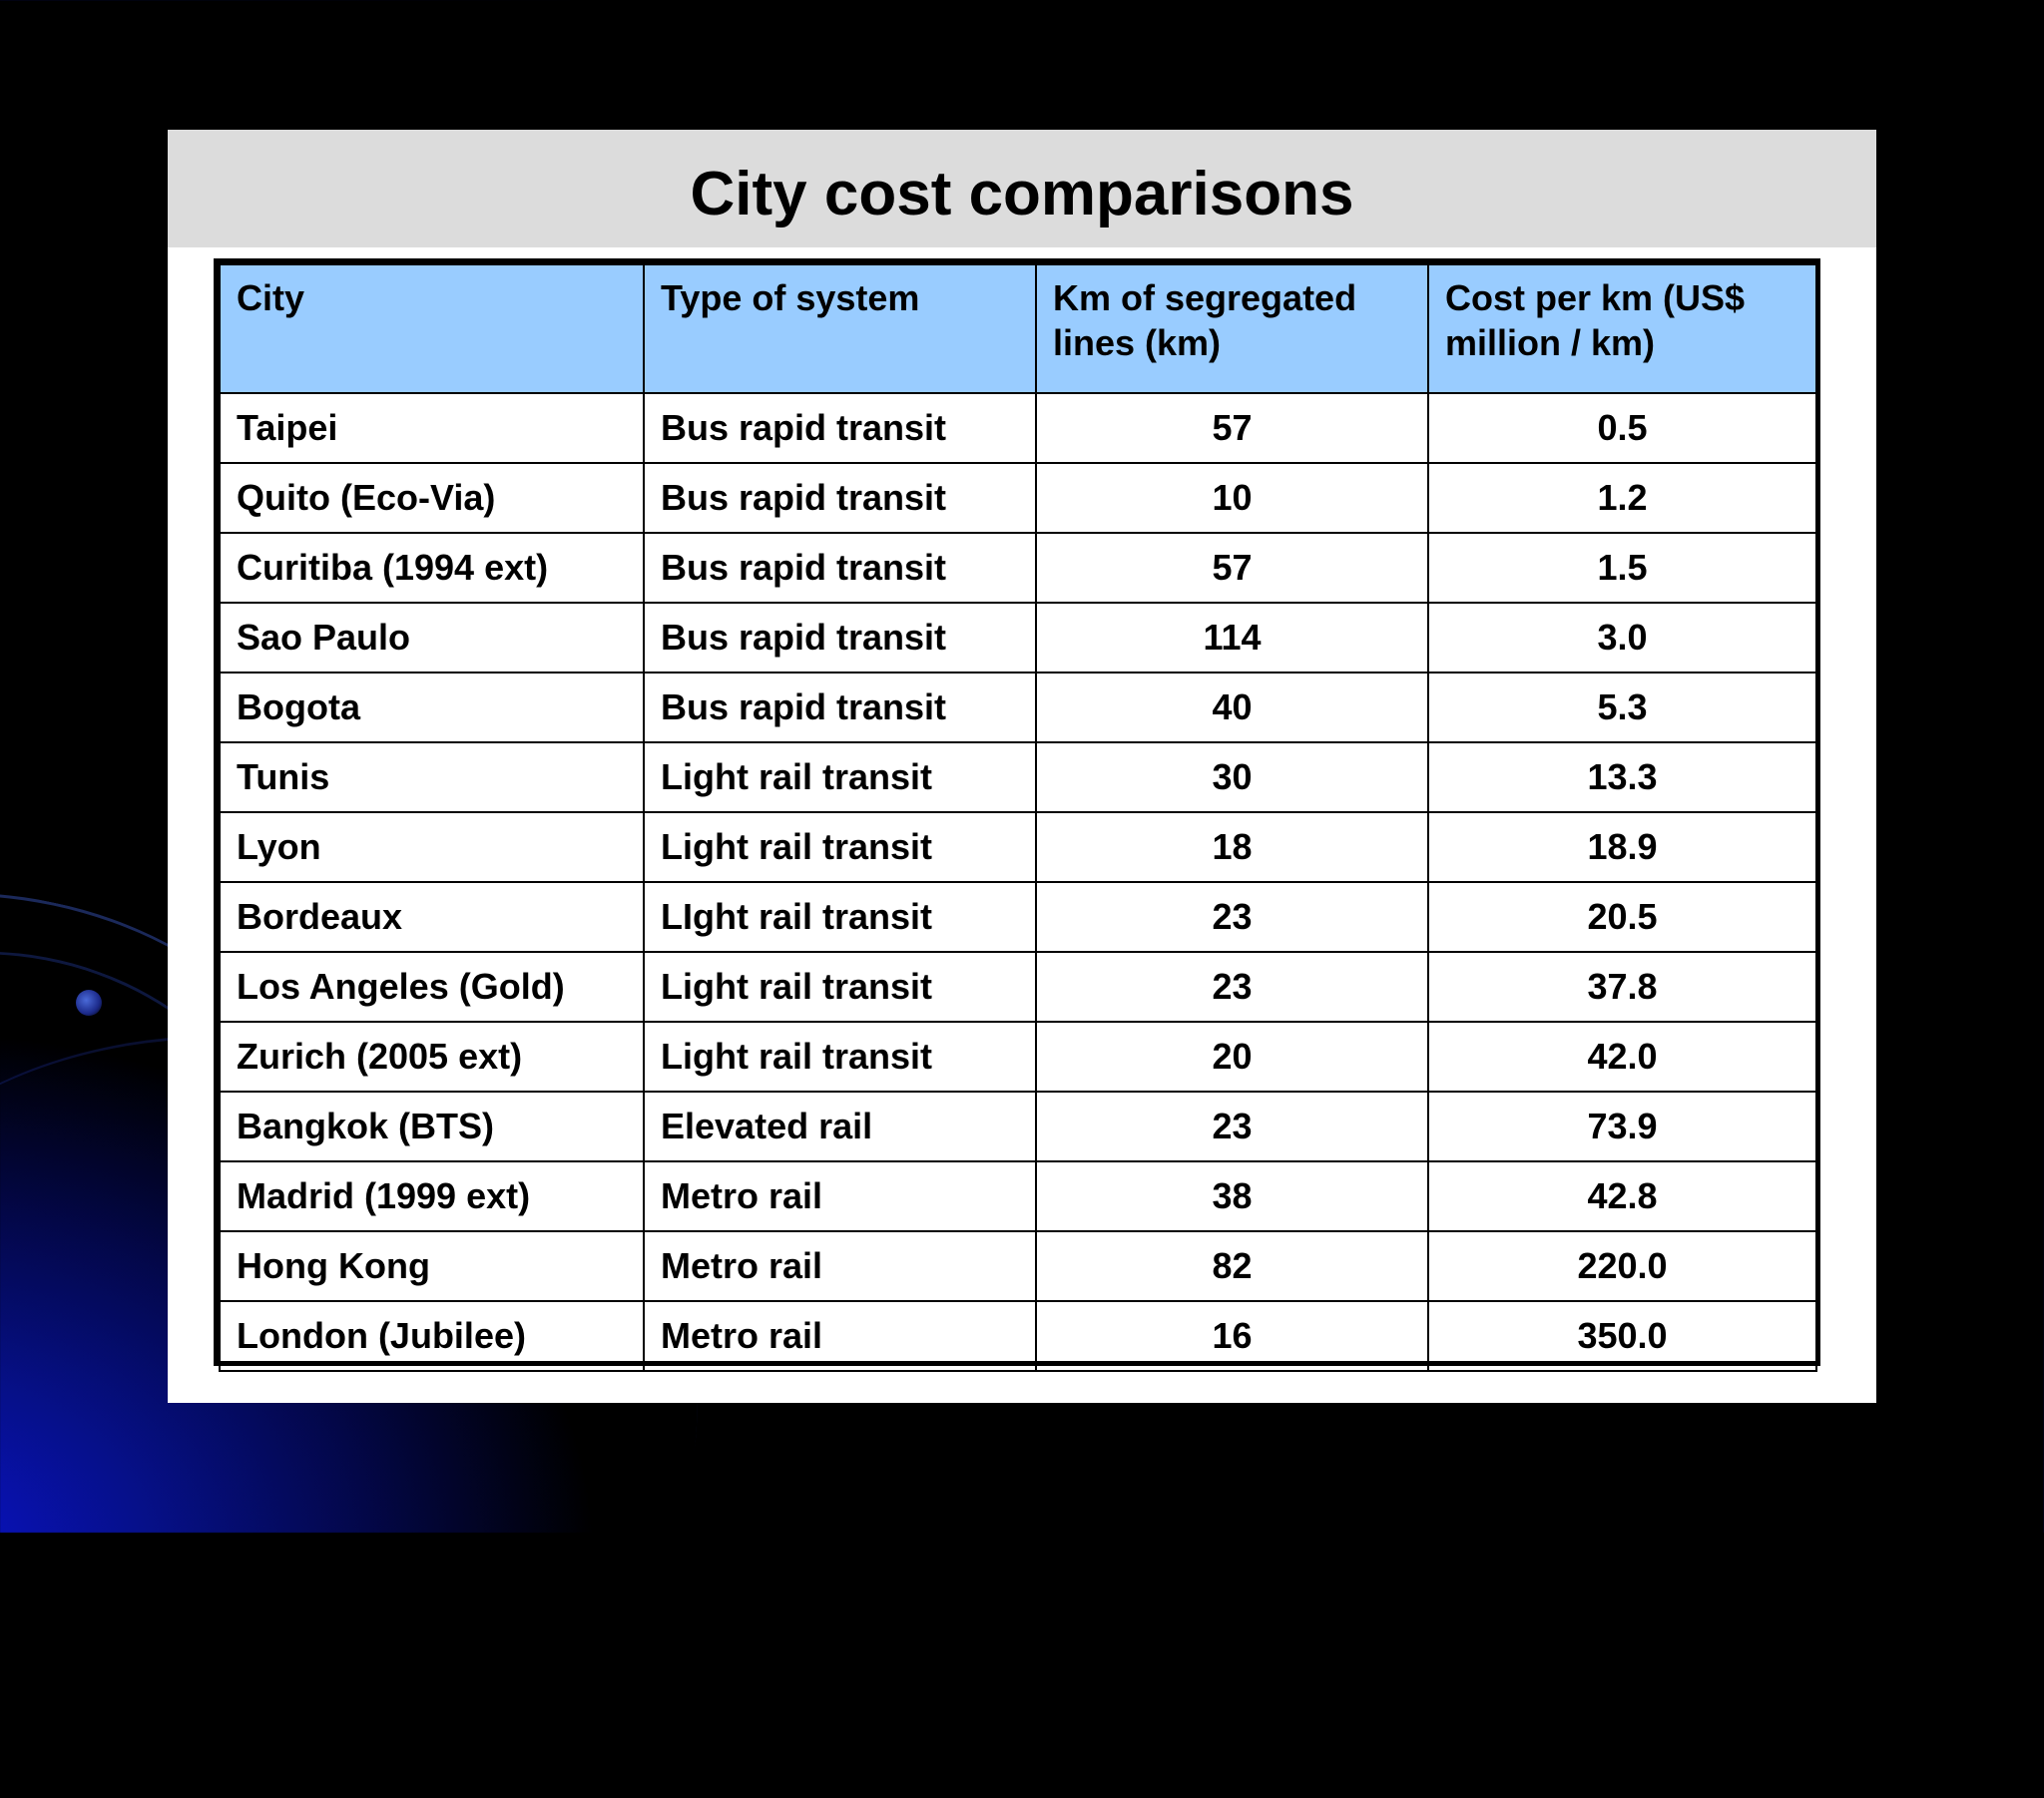  Describe the element at coordinates (1622, 1057) in the screenshot. I see `cell-cost-per-km: 42.0` at that location.